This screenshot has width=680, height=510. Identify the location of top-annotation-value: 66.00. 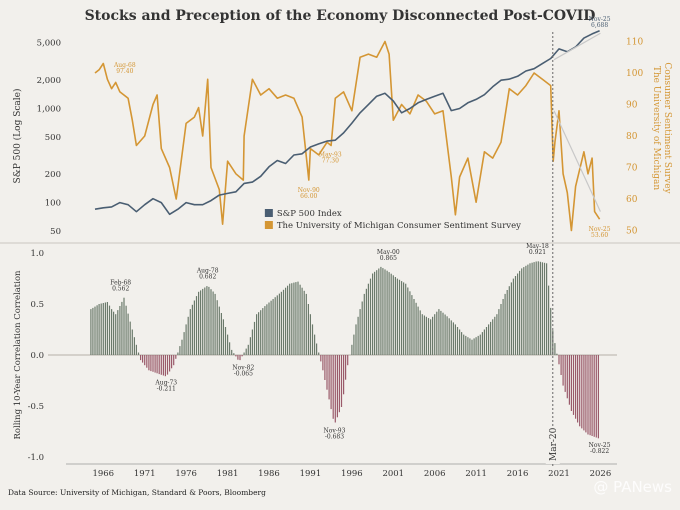
(308, 196).